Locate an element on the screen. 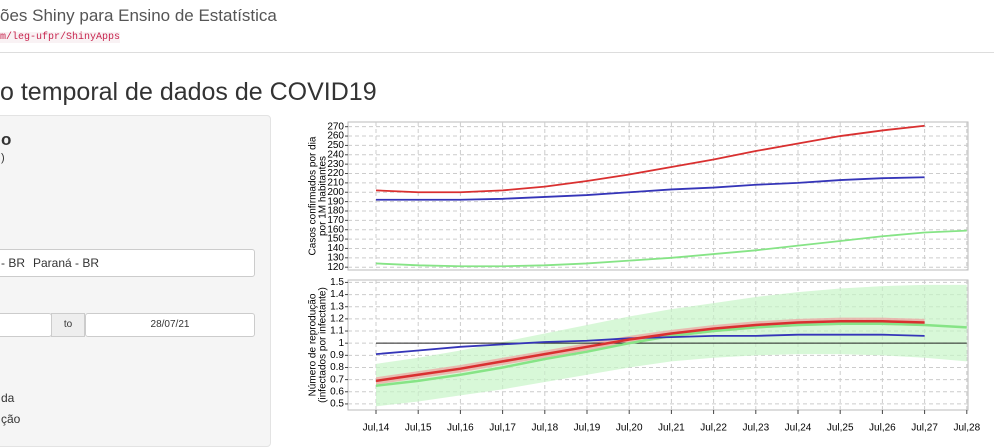 This screenshot has height=447, width=994. y-tick-label: 230 is located at coordinates (335, 164).